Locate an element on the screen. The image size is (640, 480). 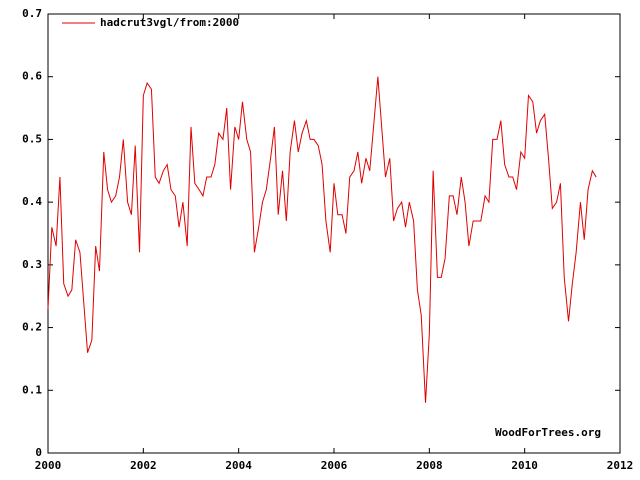
y-tick-label: 0 is located at coordinates (38, 452).